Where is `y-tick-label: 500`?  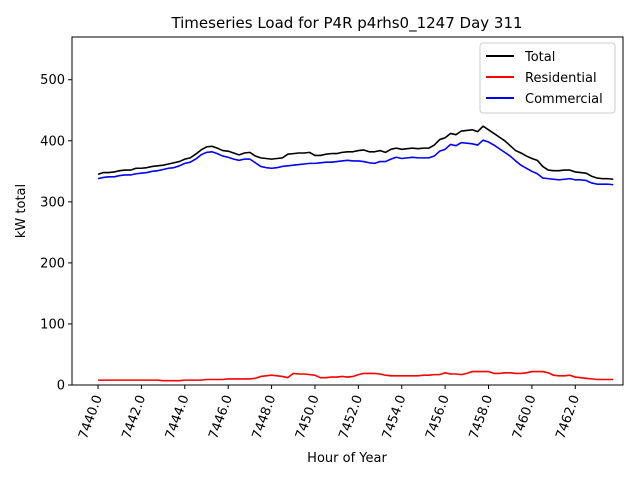 y-tick-label: 500 is located at coordinates (52, 80).